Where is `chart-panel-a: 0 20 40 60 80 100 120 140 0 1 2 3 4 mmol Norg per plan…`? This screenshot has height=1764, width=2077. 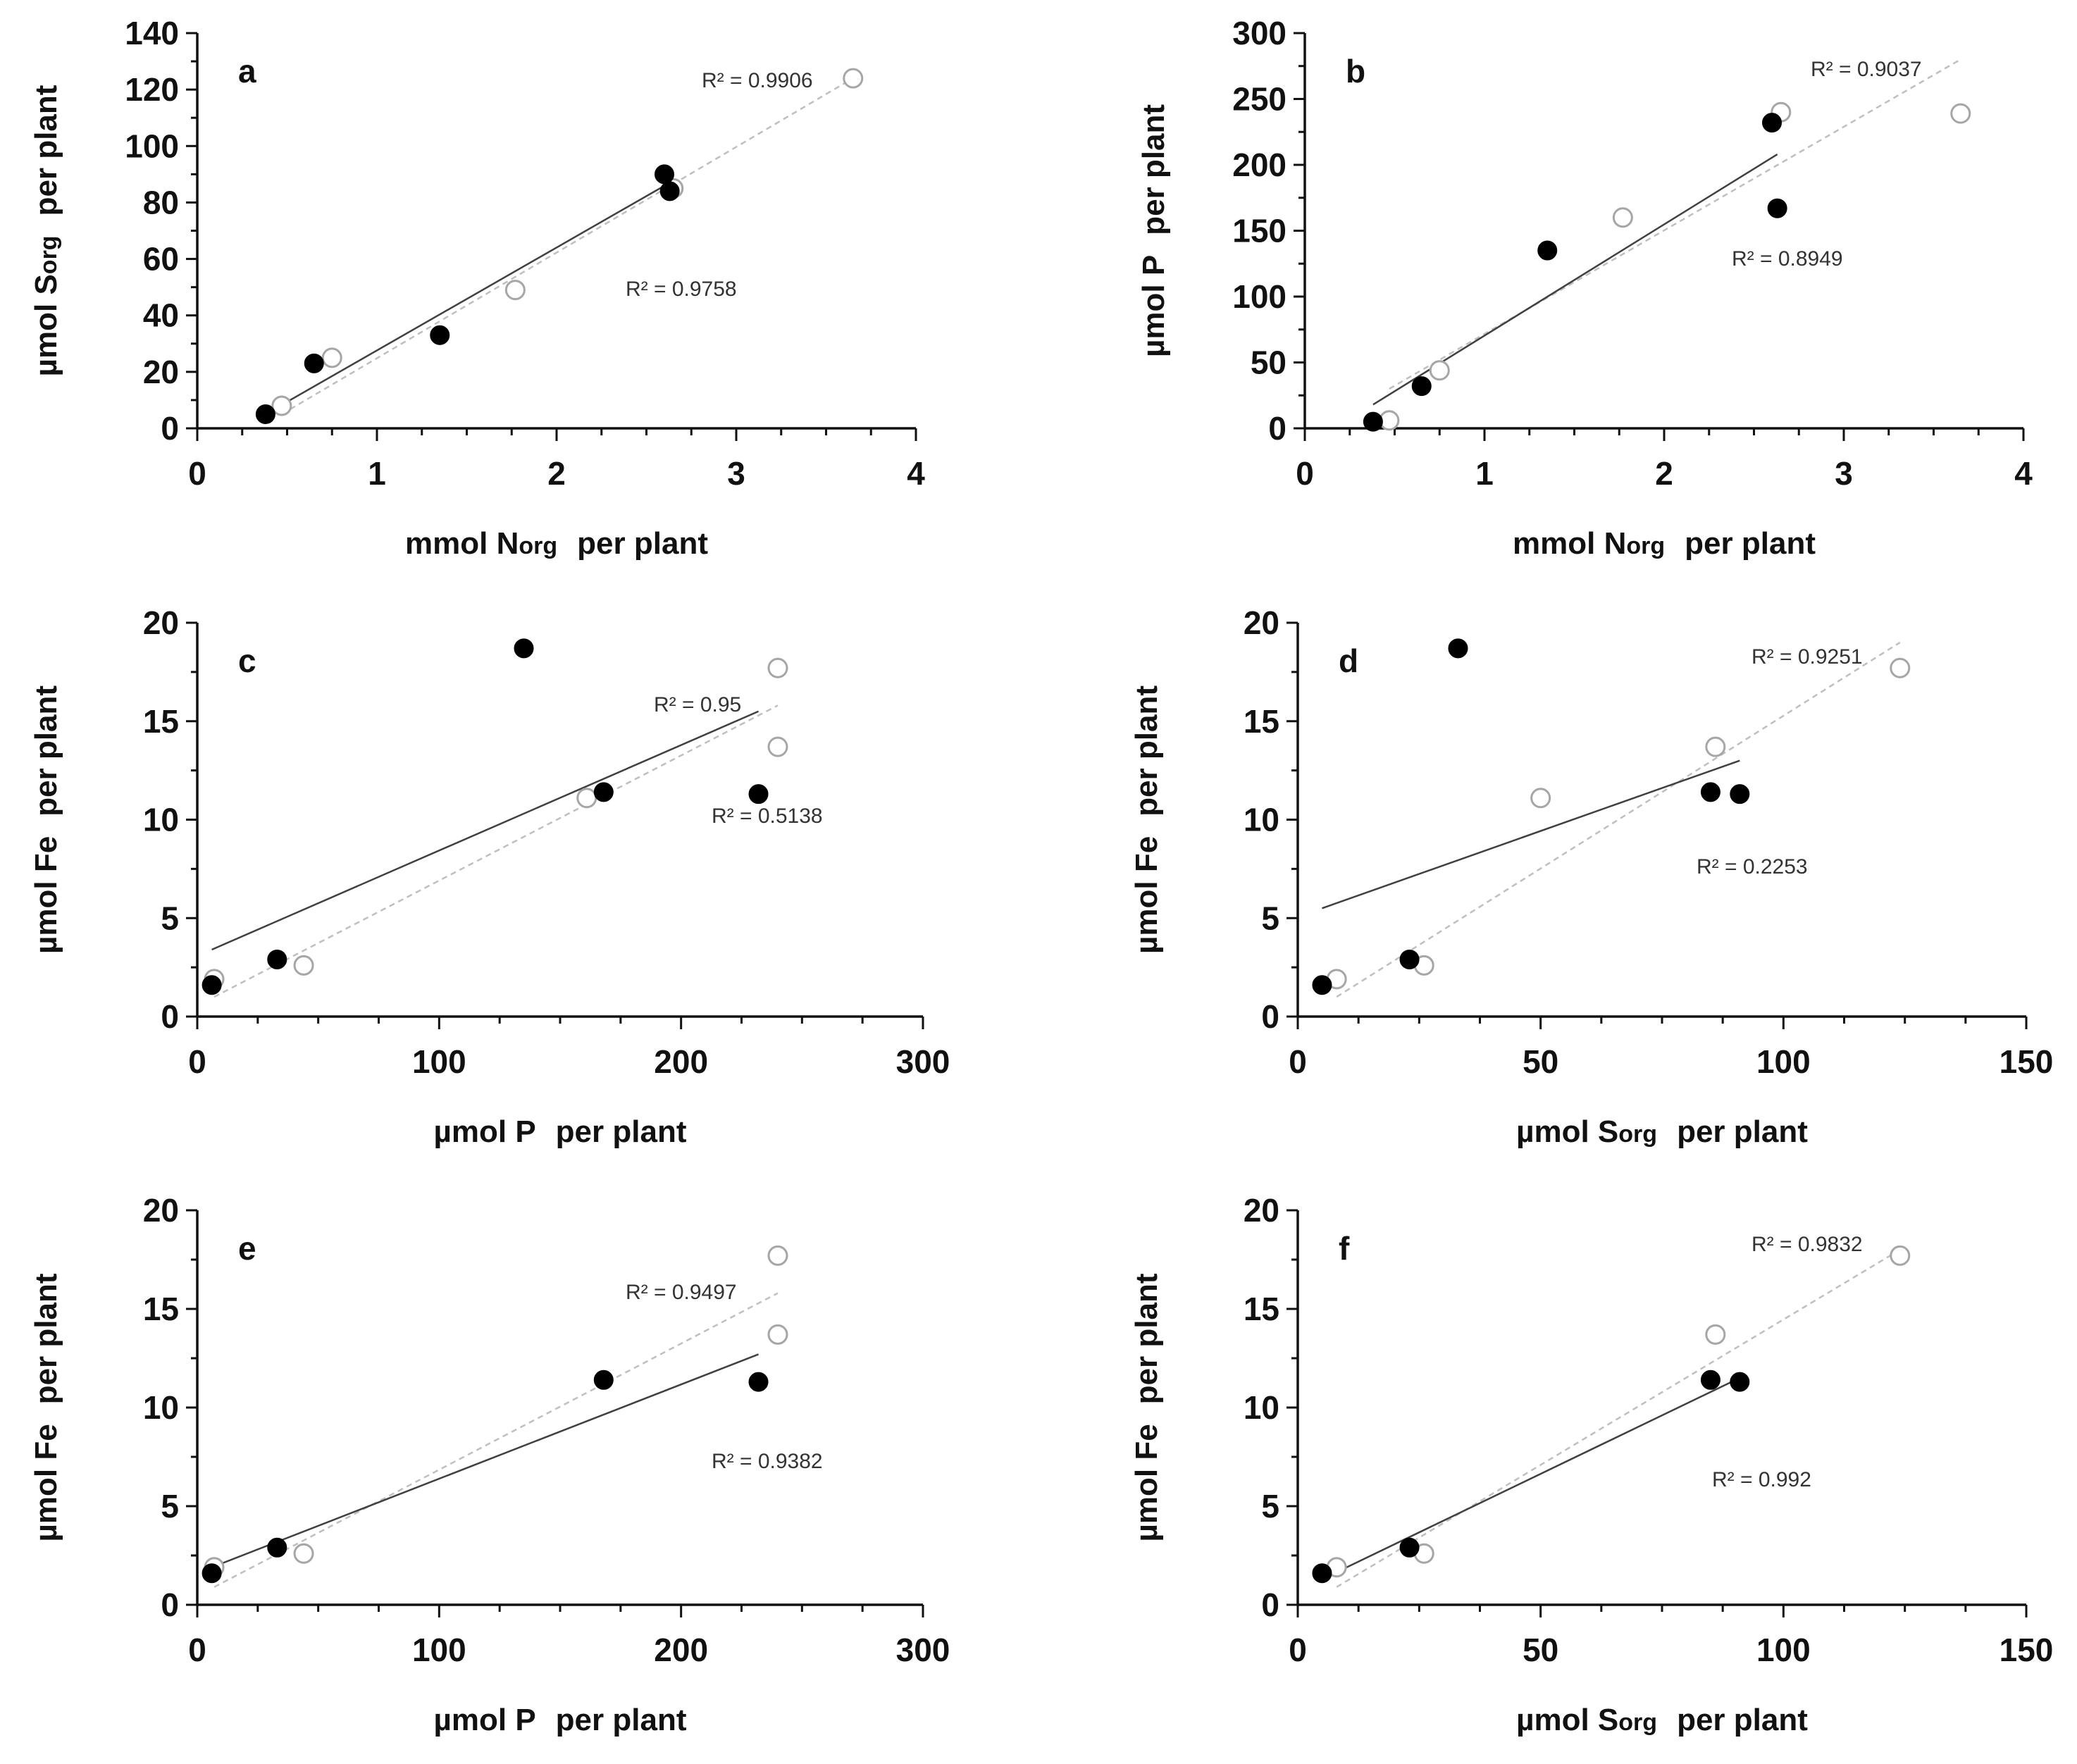
chart-panel-a: 0 20 40 60 80 100 120 140 0 1 2 3 4 mmol Norg per plan… is located at coordinates (477, 288).